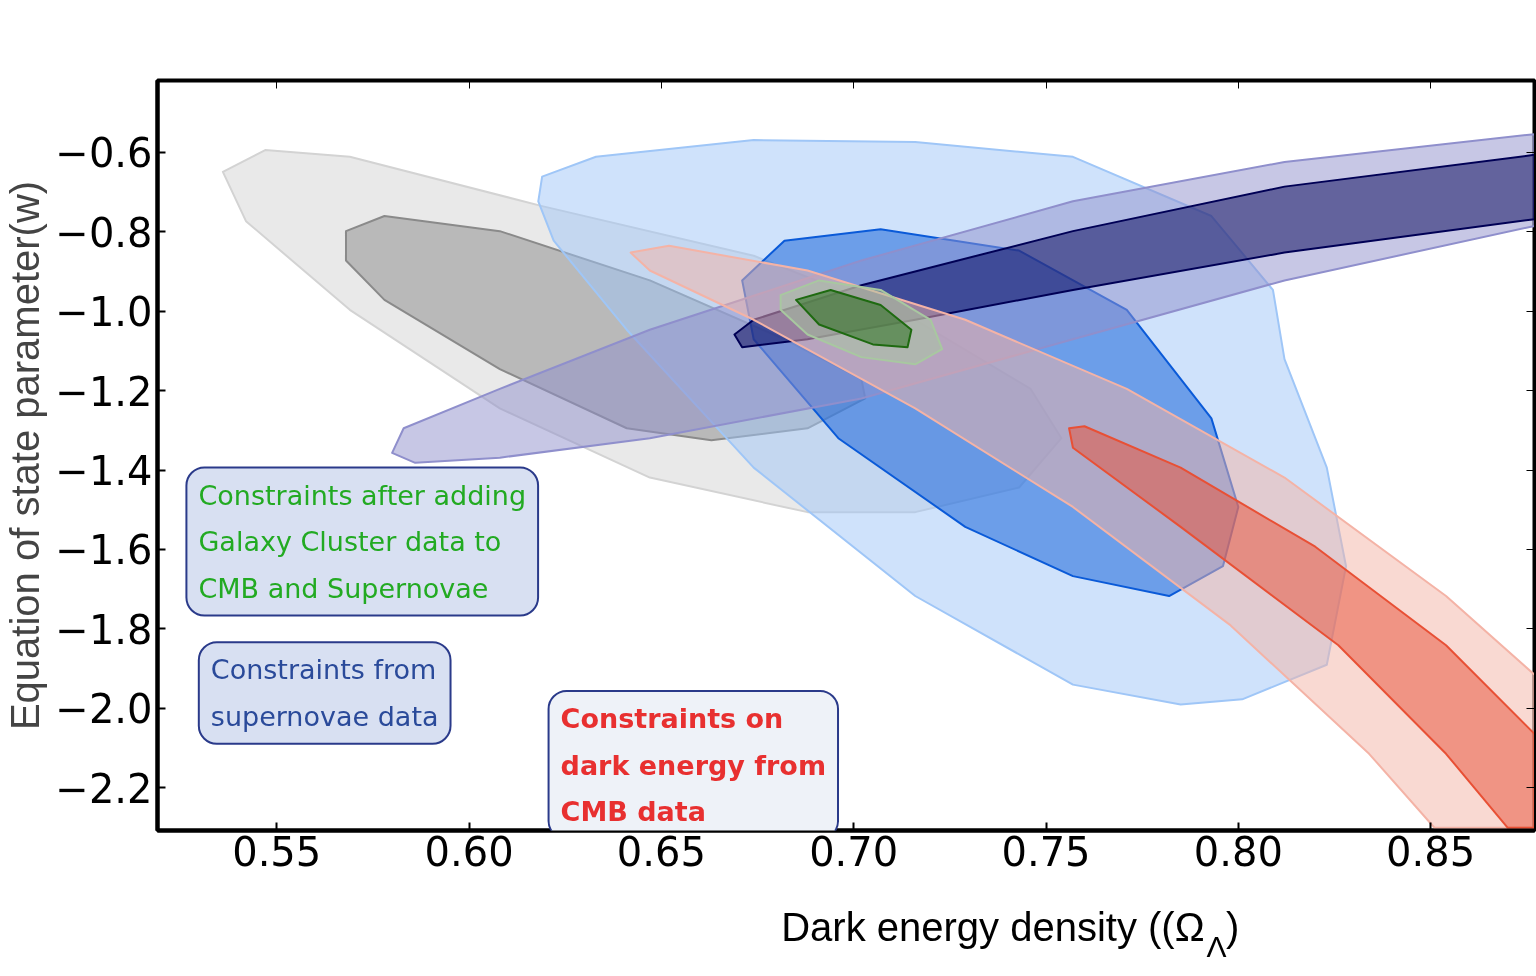 Image resolution: width=1536 pixels, height=976 pixels. Describe the element at coordinates (104, 709) in the screenshot. I see `y-tick-label: −2.0` at that location.